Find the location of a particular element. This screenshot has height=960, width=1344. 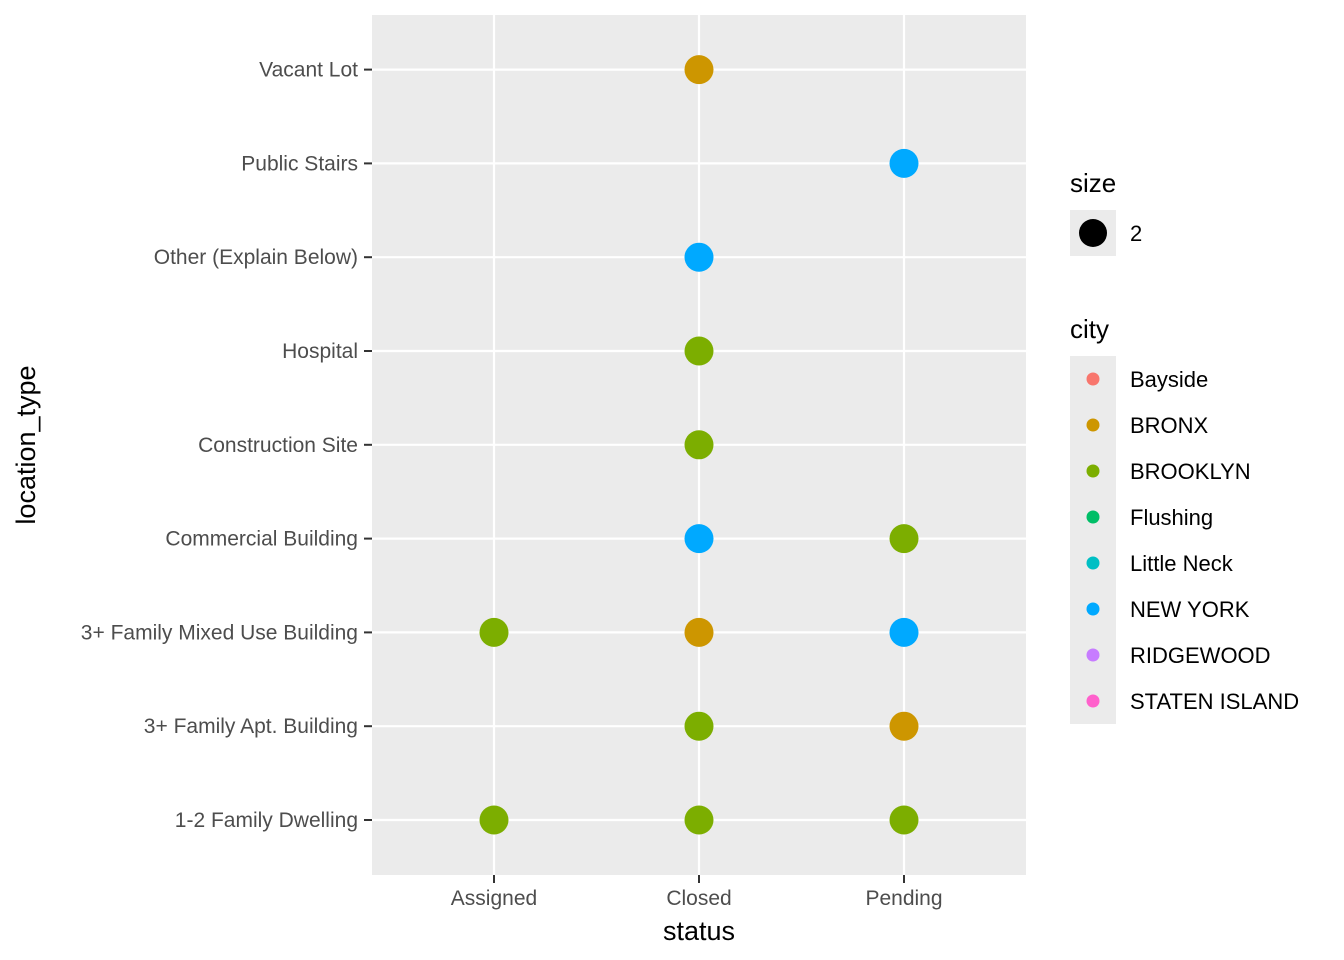

legend-size: size 2 is located at coordinates (1106, 212).